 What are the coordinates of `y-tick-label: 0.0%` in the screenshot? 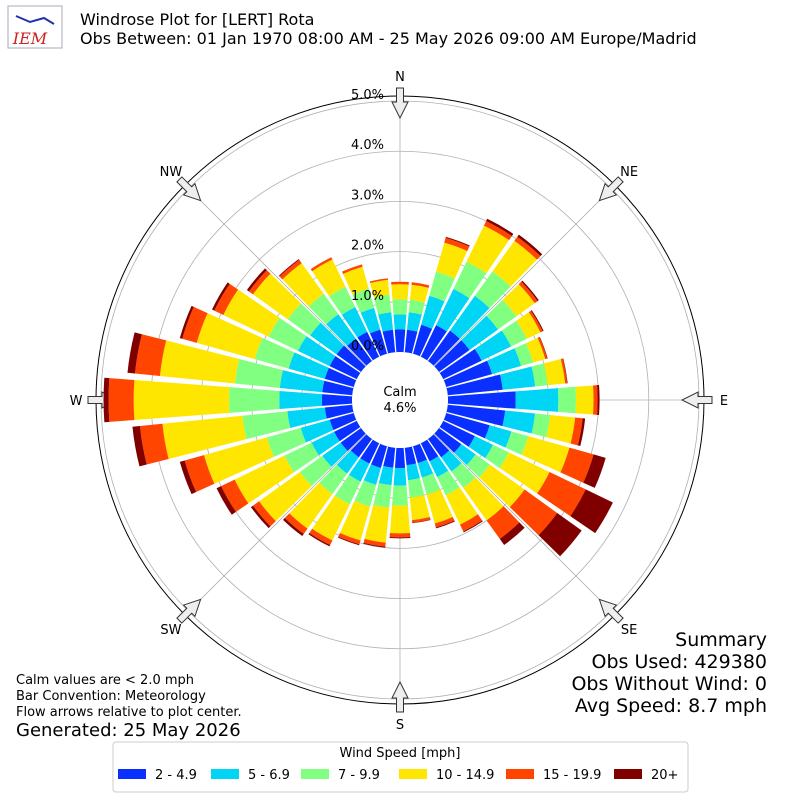 It's located at (367, 346).